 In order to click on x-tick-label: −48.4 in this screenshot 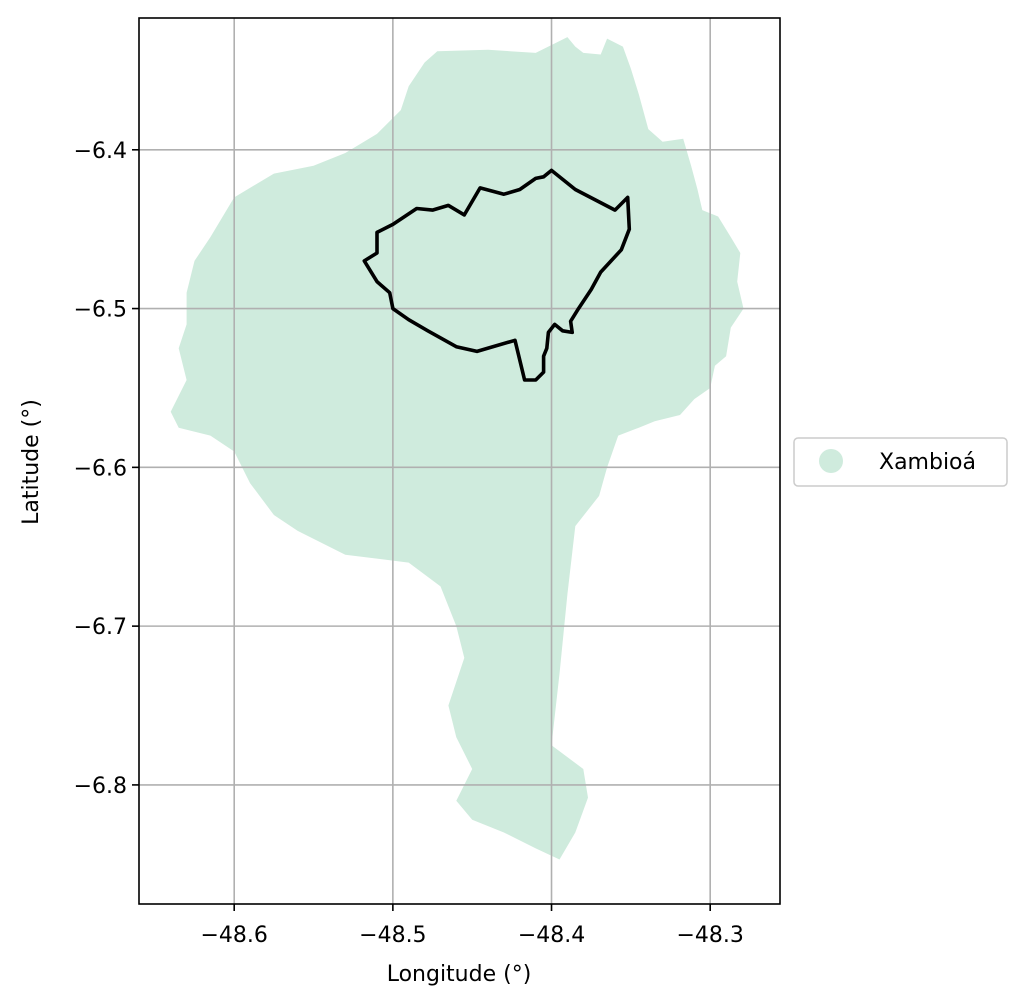, I will do `click(551, 935)`.